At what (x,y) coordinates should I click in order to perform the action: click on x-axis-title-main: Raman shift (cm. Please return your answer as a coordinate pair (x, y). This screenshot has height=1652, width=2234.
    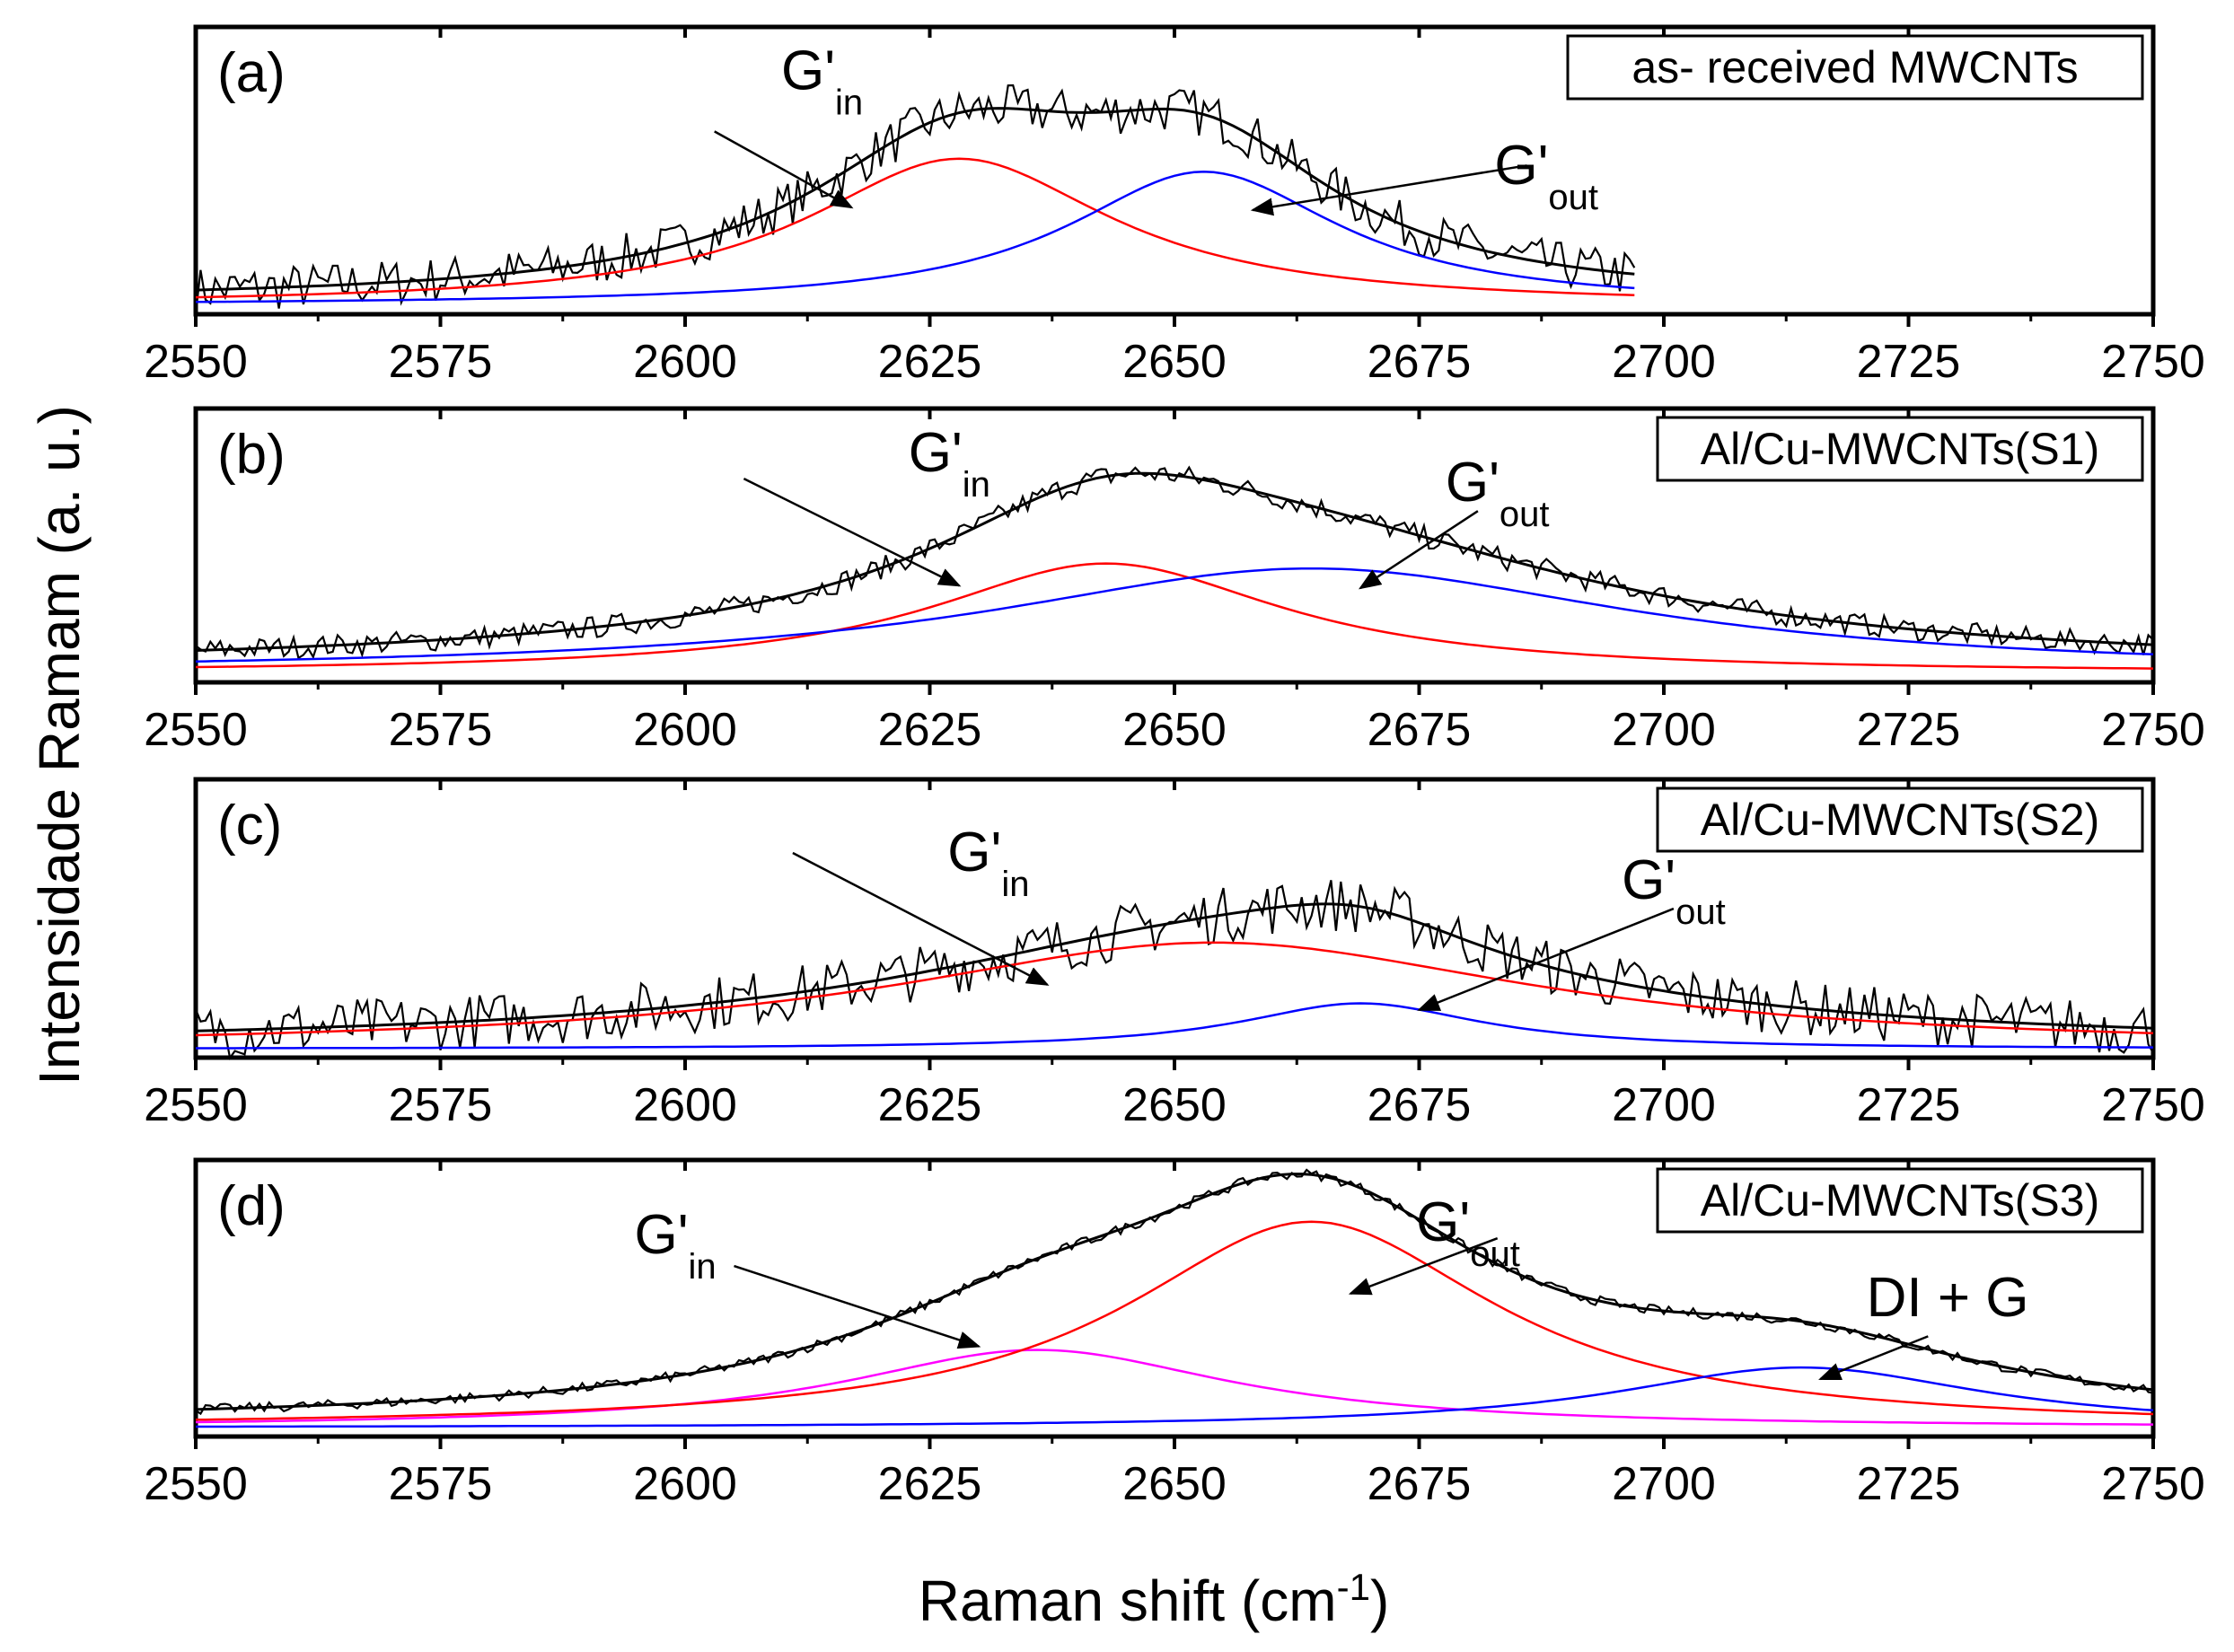
    Looking at the image, I should click on (1128, 1601).